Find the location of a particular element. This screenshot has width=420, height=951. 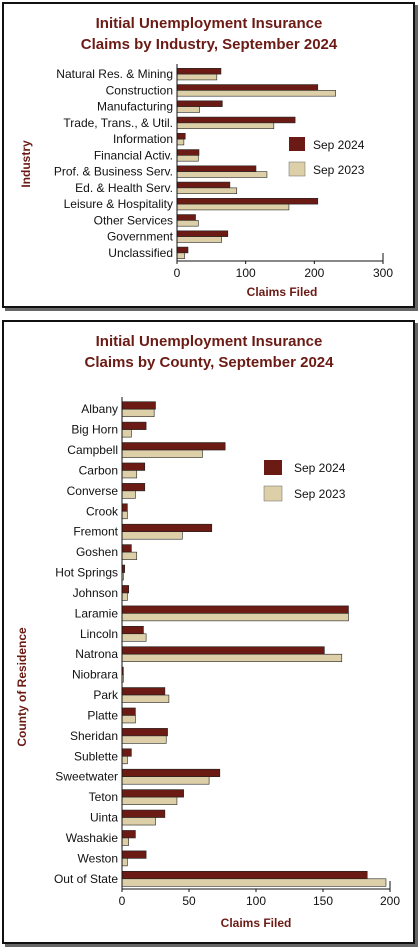

bar-sep-2024-uinta is located at coordinates (143, 813).